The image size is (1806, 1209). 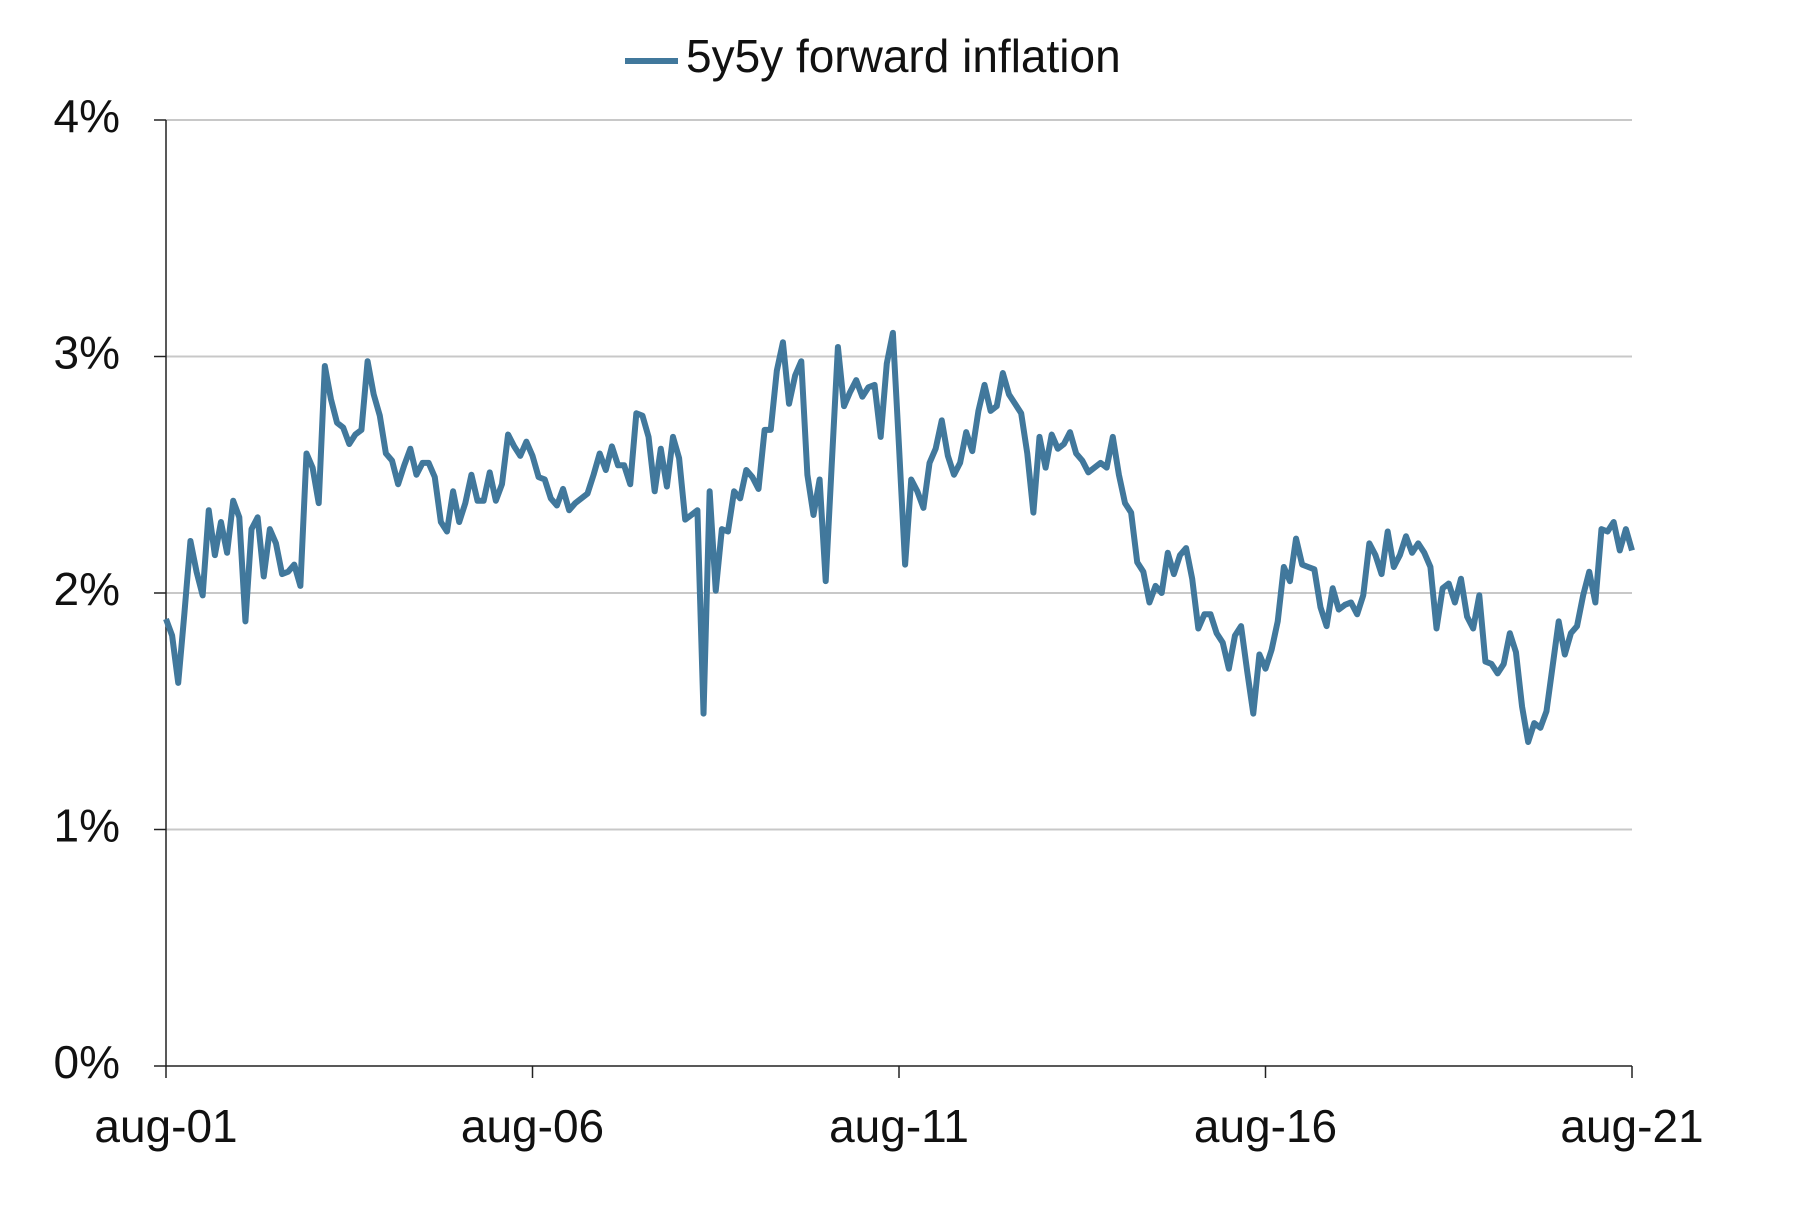 What do you see at coordinates (1265, 1126) in the screenshot?
I see `x-tick-label: aug-16` at bounding box center [1265, 1126].